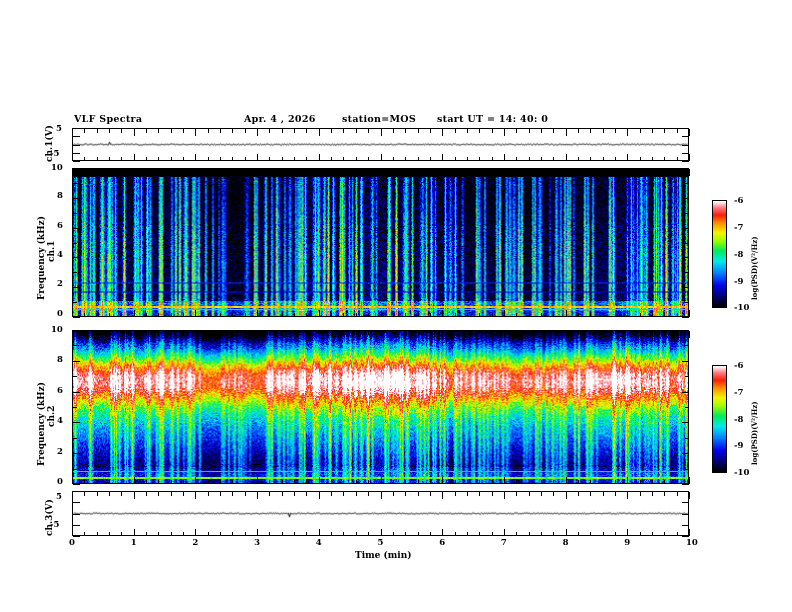 This screenshot has height=612, width=792. Describe the element at coordinates (60, 452) in the screenshot. I see `ch2-ytick-2: 2` at that location.